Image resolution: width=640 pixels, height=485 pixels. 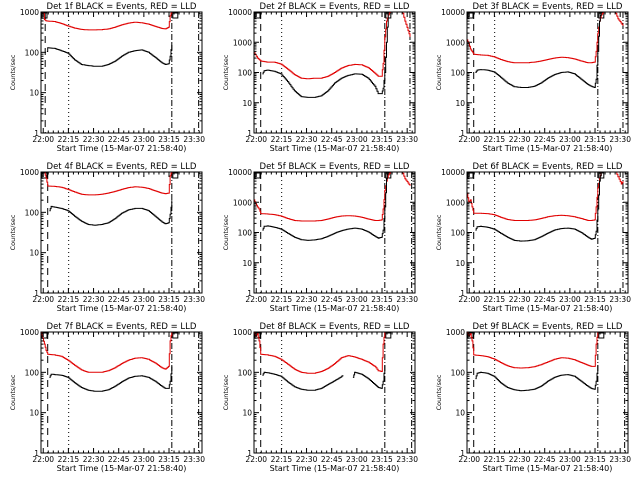 What do you see at coordinates (548, 327) in the screenshot?
I see `chart-title: Det 9f BLACK = Events, RED = LLD` at bounding box center [548, 327].